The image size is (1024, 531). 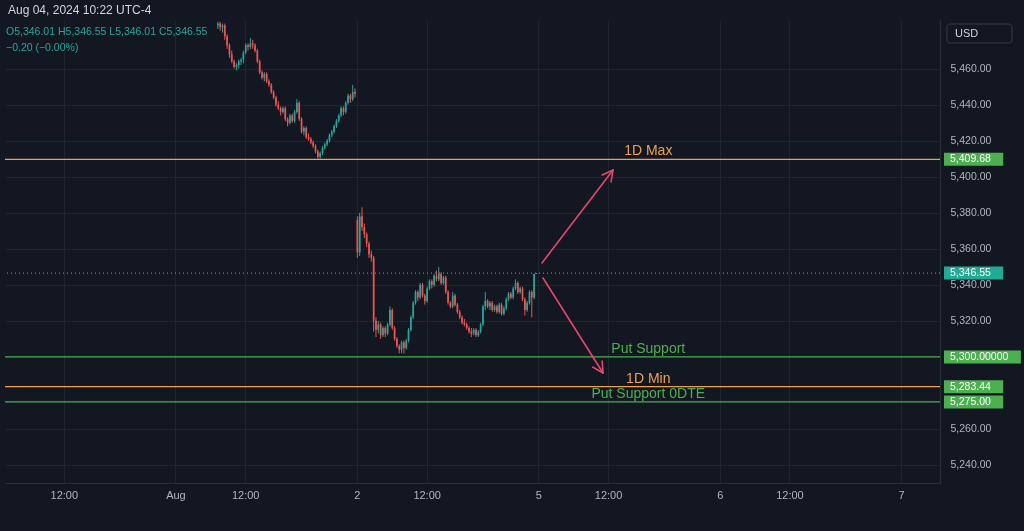 What do you see at coordinates (538, 494) in the screenshot?
I see `x-tick-label: 5` at bounding box center [538, 494].